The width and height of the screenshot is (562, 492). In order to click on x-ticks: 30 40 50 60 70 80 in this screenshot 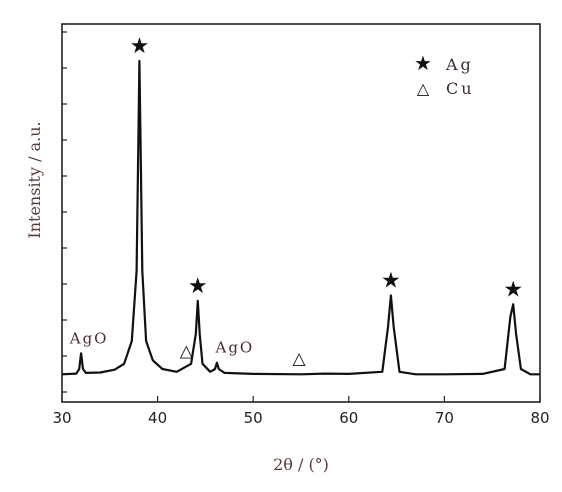, I will do `click(301, 411)`.